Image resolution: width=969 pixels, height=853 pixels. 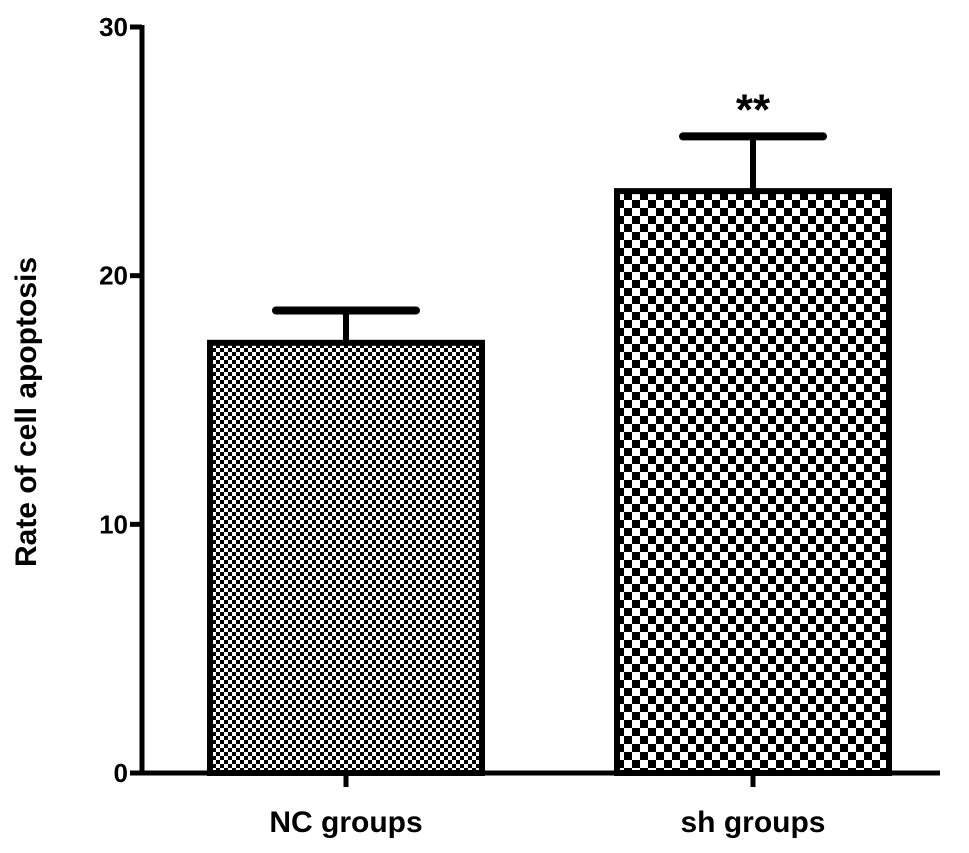 What do you see at coordinates (26, 412) in the screenshot?
I see `y-axis-title: Rate of cell apoptosis` at bounding box center [26, 412].